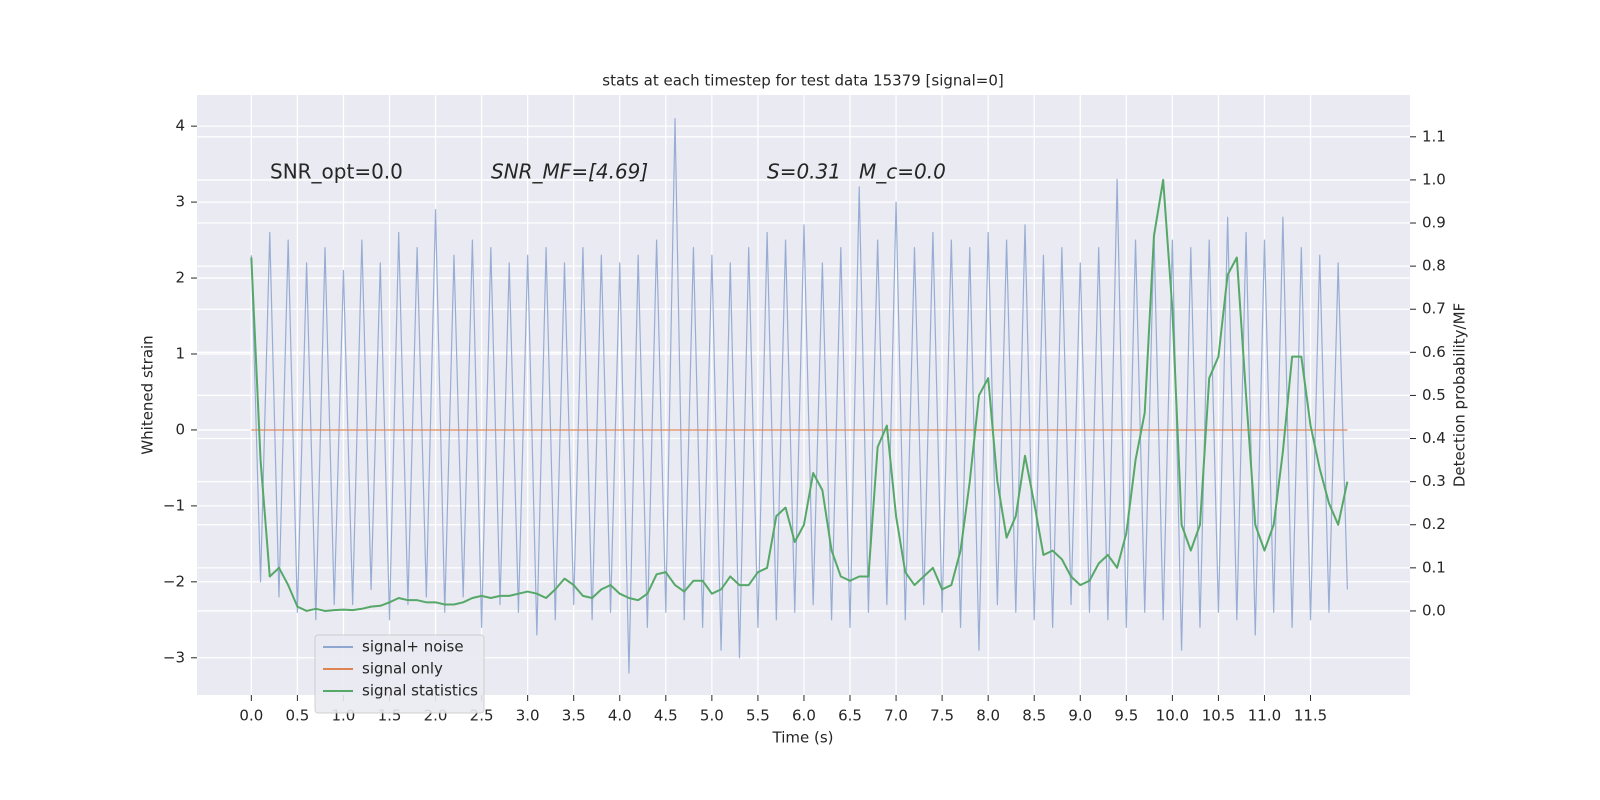 The image size is (1600, 800). I want to click on y2-tick-label: 0.6, so click(1434, 352).